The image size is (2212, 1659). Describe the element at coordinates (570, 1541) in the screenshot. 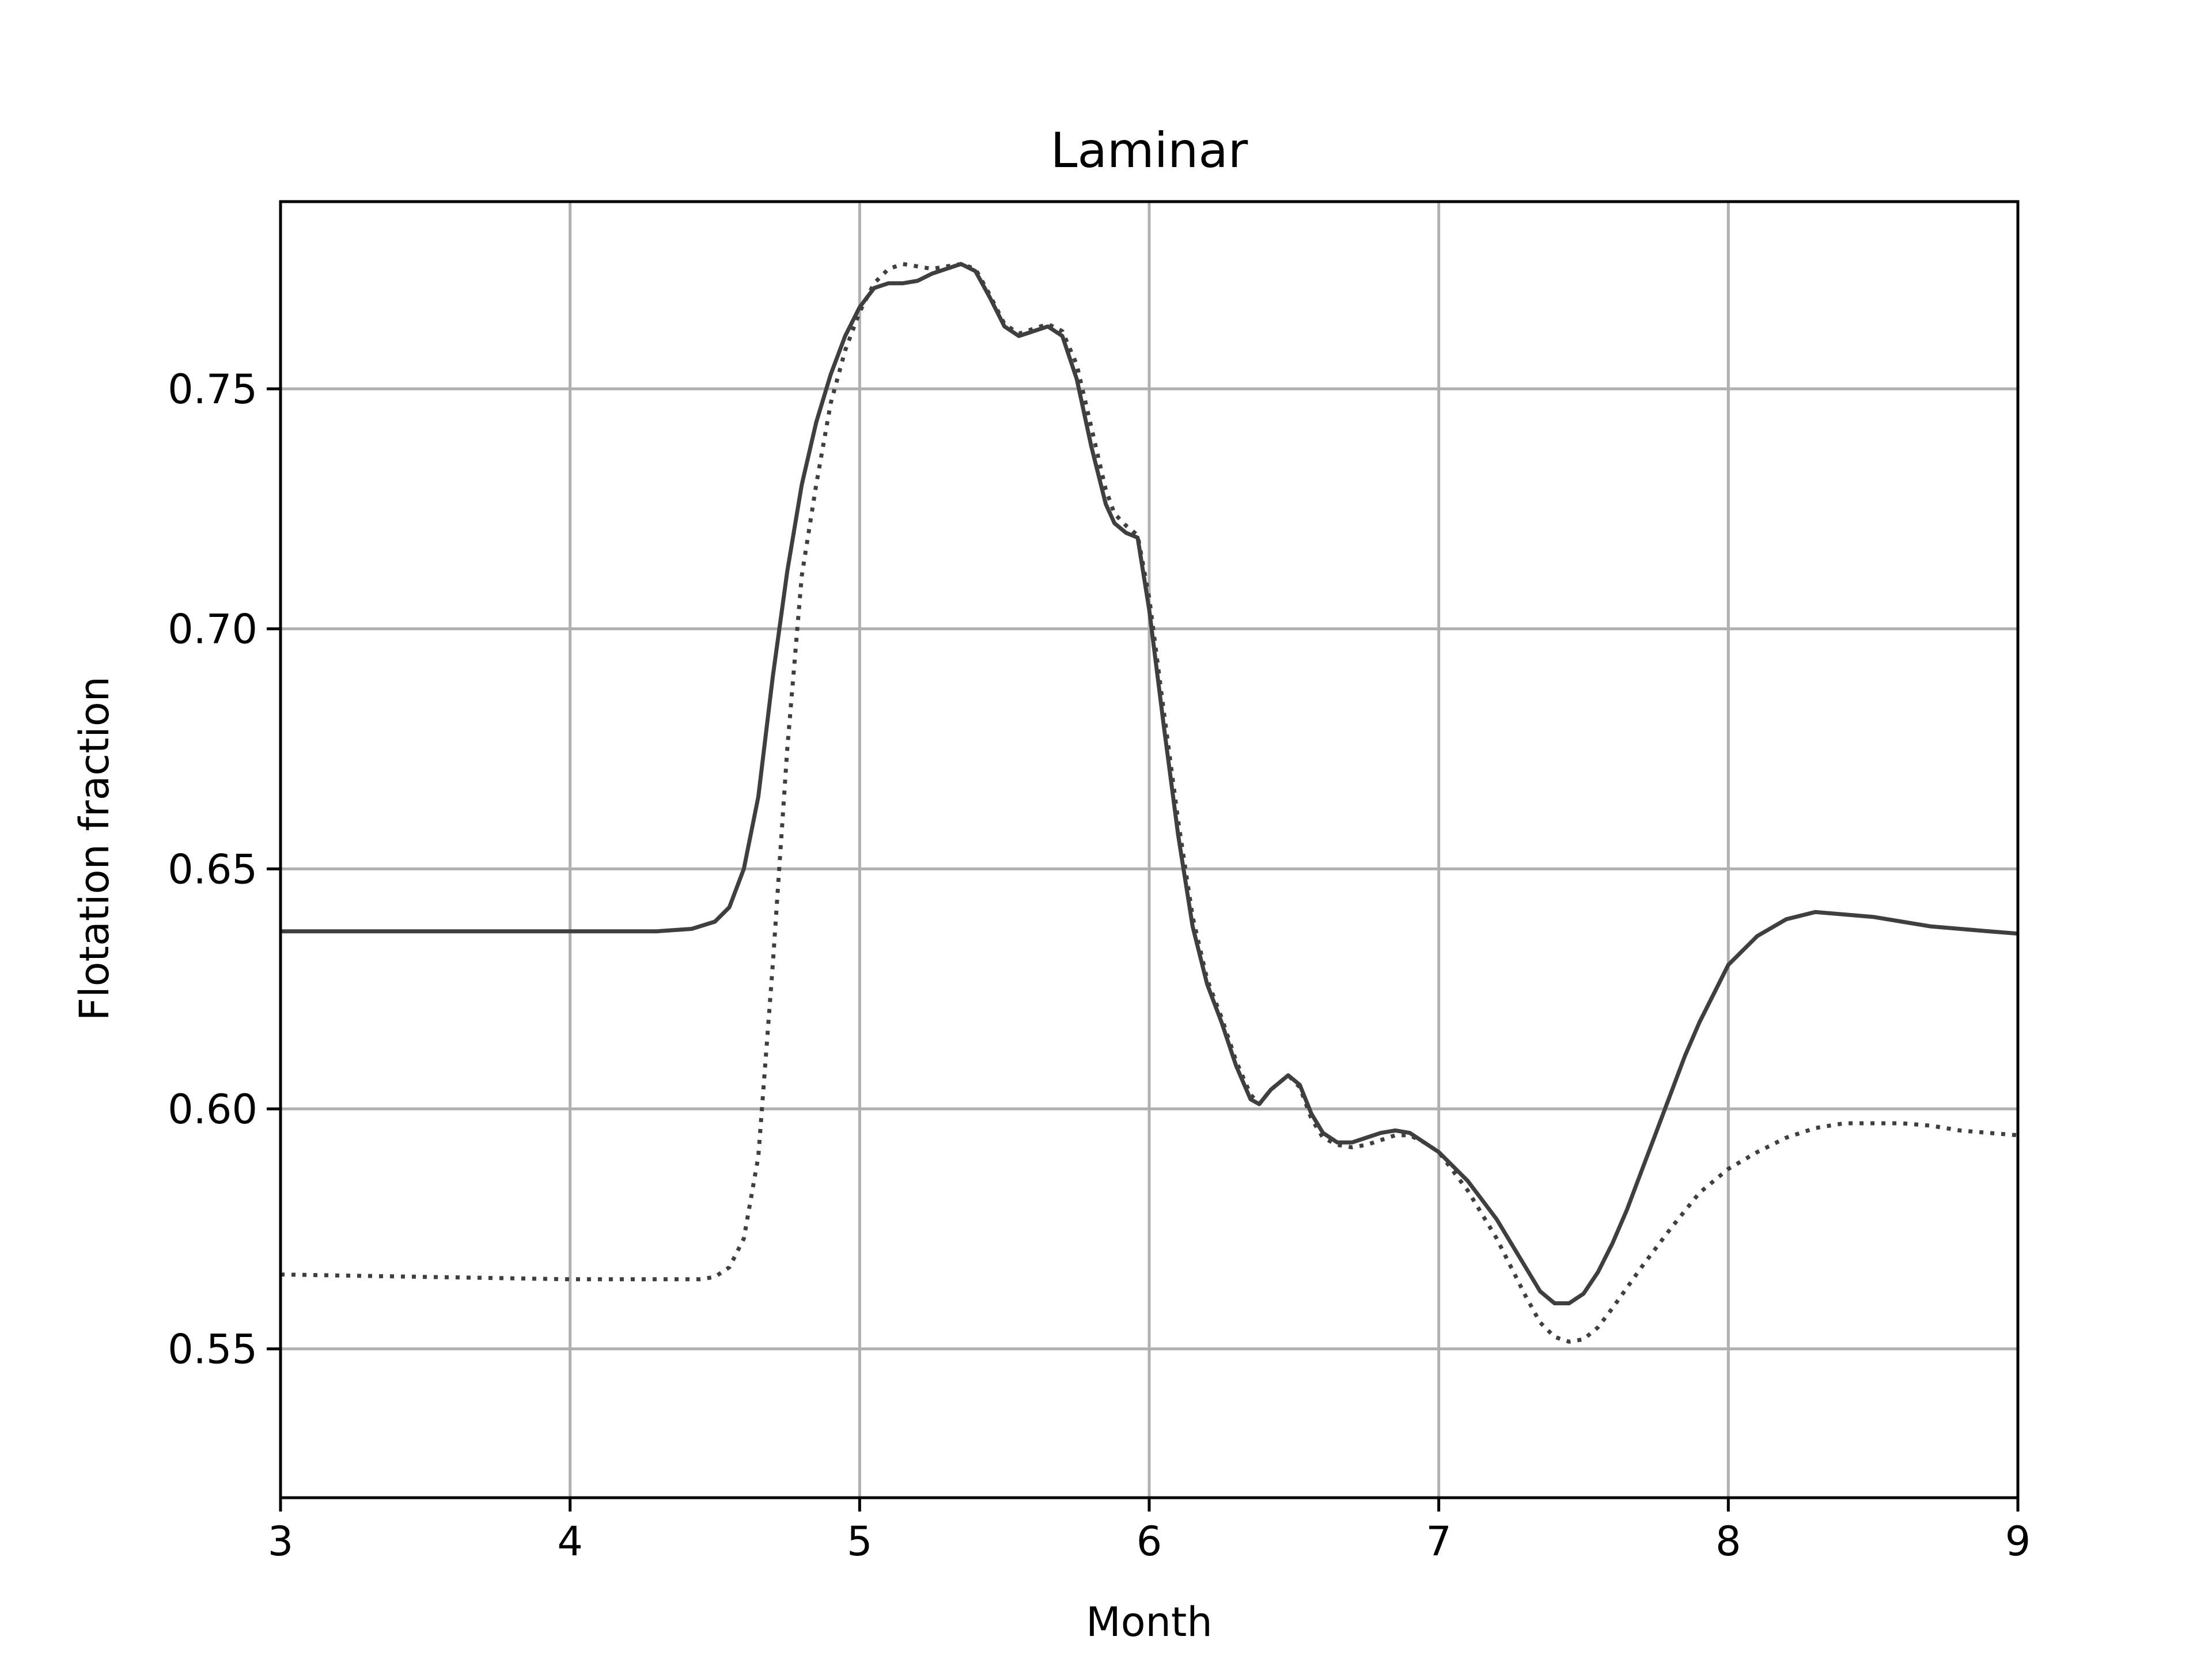

I see `x-tick-label: 4` at that location.